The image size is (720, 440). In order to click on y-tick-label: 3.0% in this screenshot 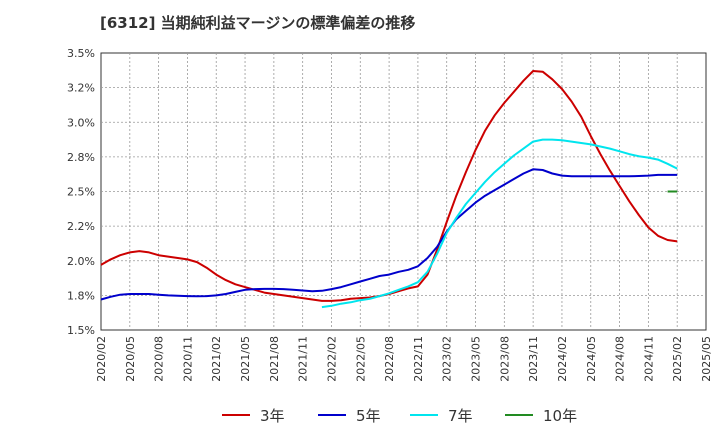, I will do `click(81, 122)`.